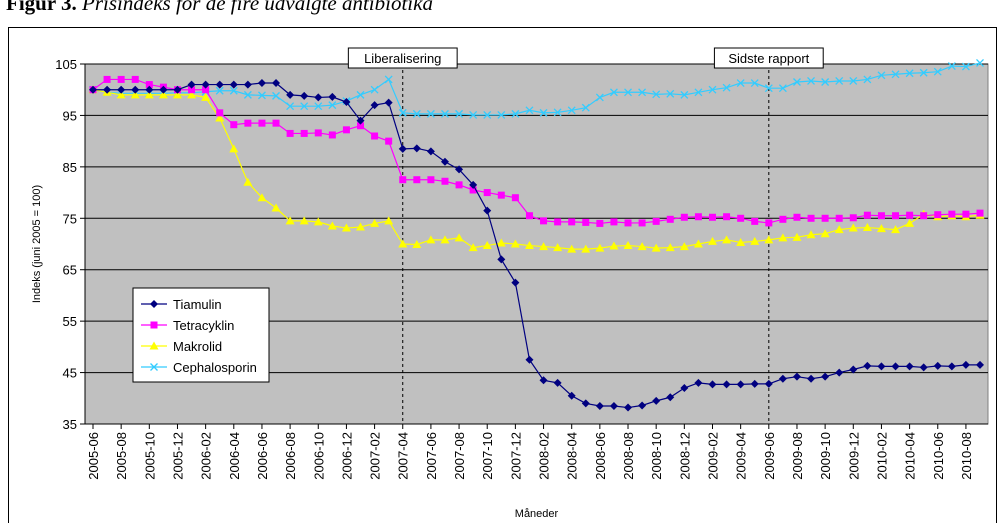  Describe the element at coordinates (181, 346) in the screenshot. I see `legend-item: Makrolid` at that location.